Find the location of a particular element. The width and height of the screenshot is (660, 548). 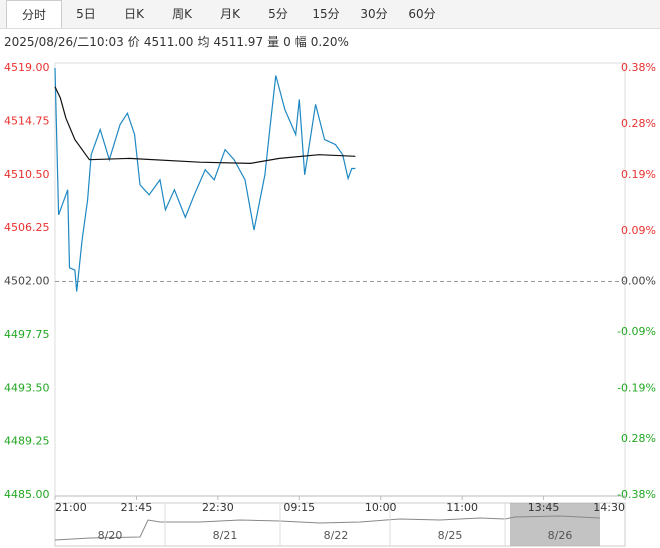

navigator-date: 8/21 is located at coordinates (225, 535).